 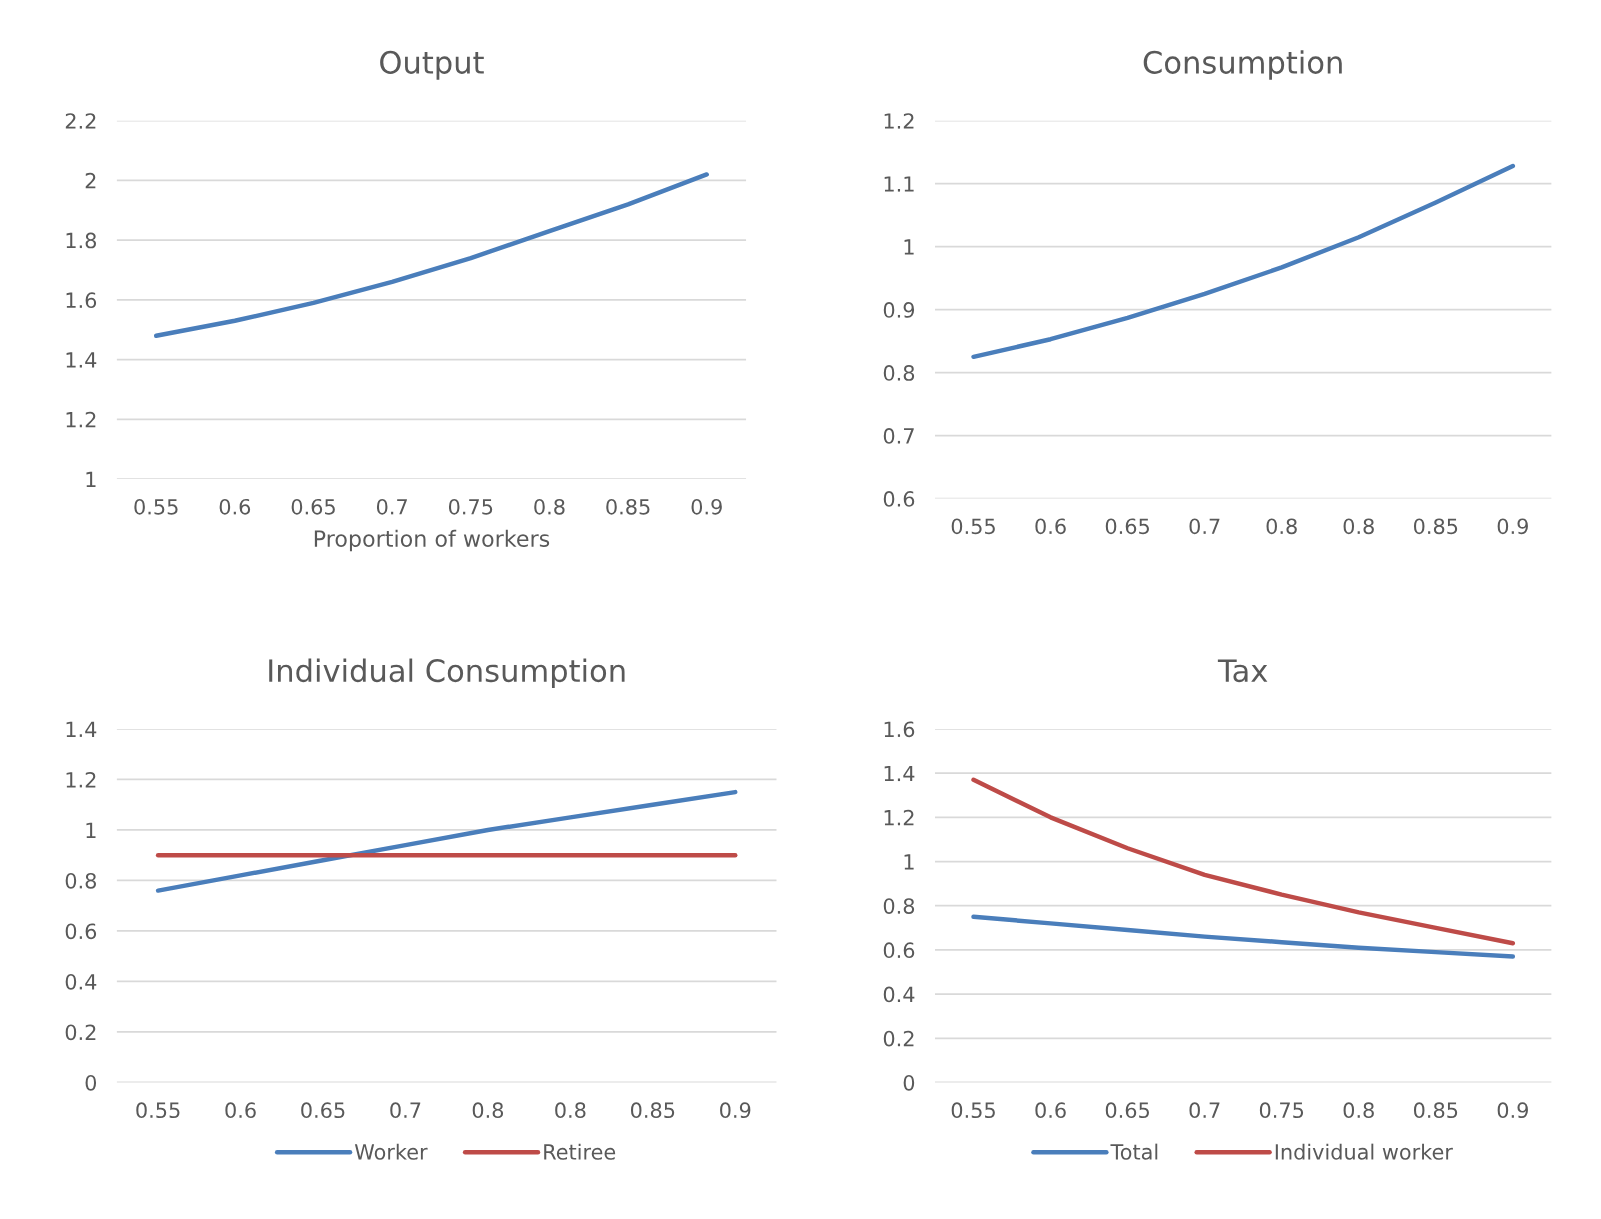 What do you see at coordinates (580, 1151) in the screenshot?
I see `legend-label: Retiree` at bounding box center [580, 1151].